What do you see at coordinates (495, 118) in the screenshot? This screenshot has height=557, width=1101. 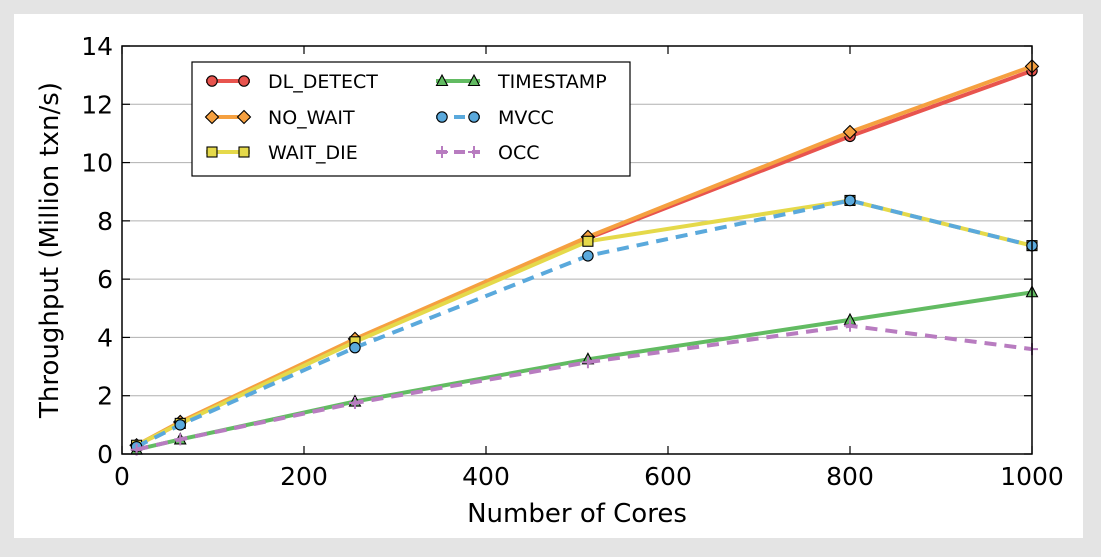 I see `legend-item: MVCC` at bounding box center [495, 118].